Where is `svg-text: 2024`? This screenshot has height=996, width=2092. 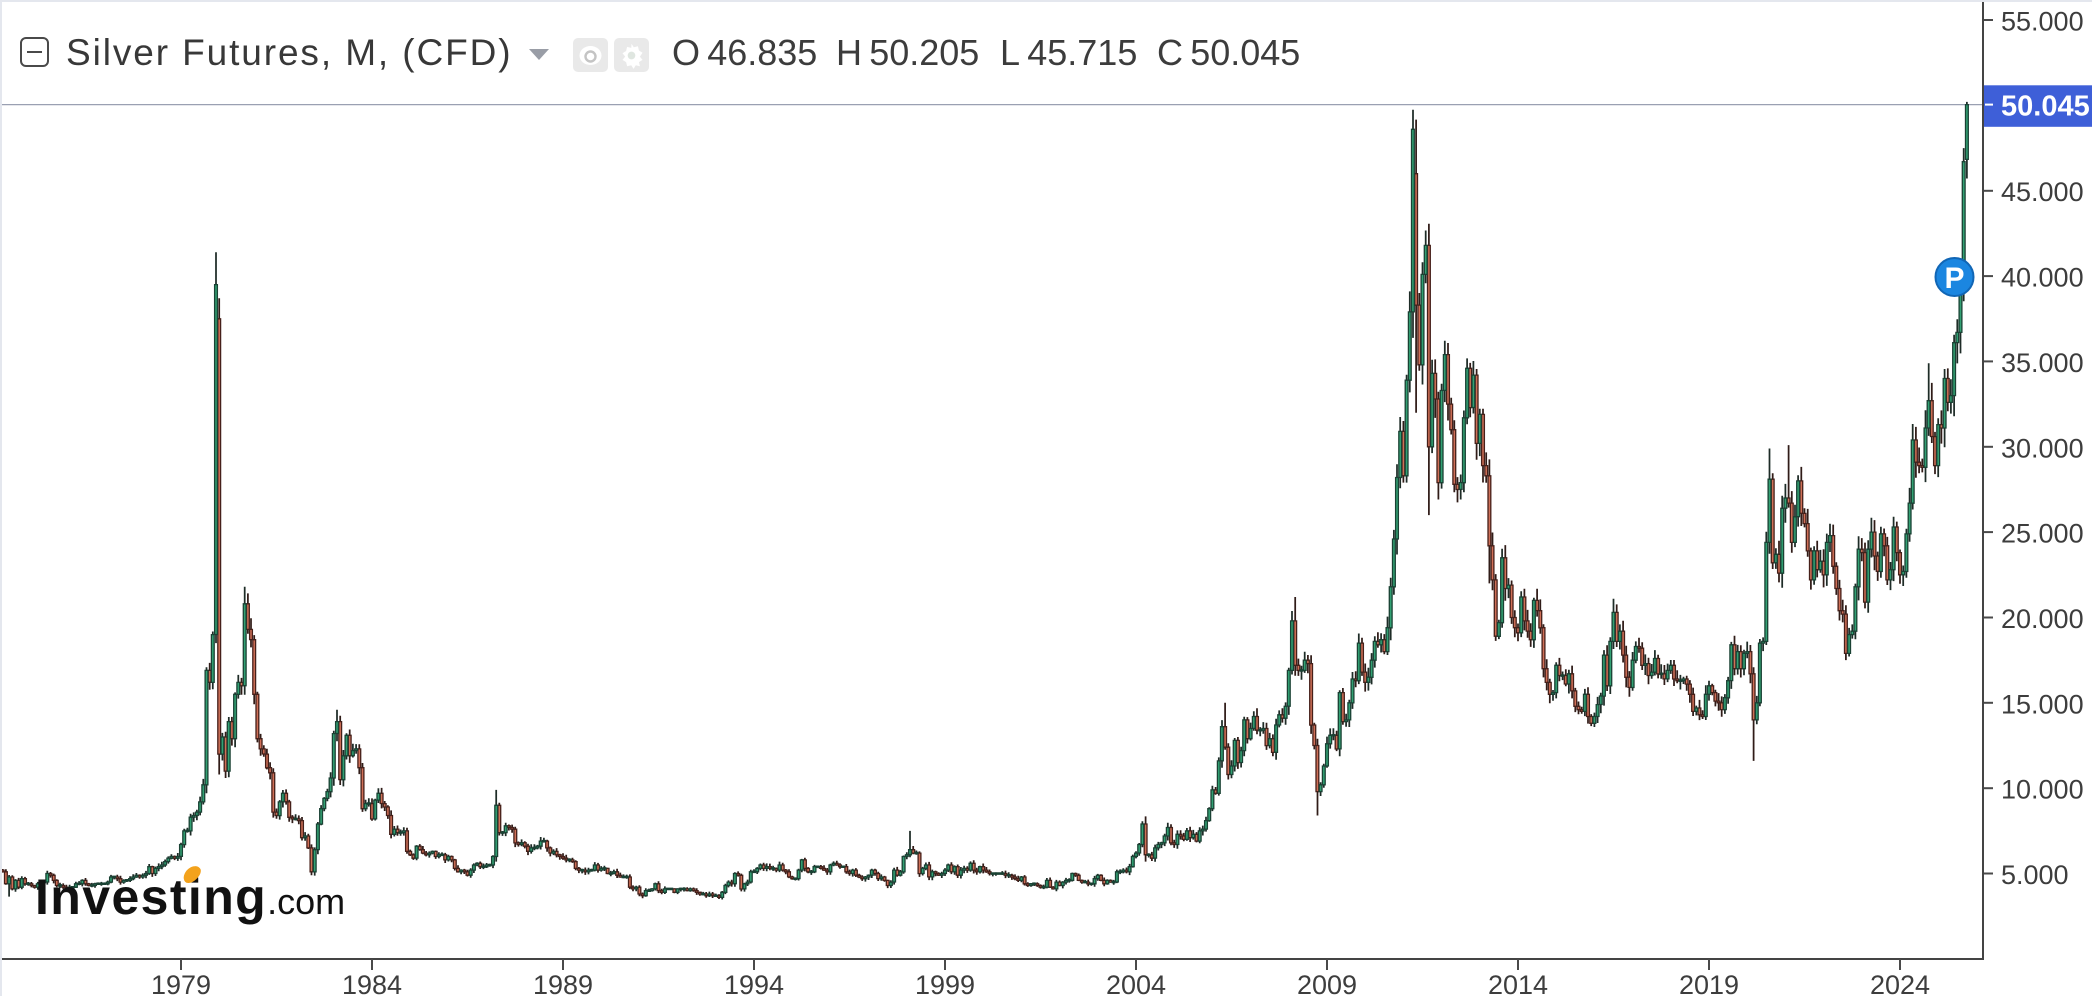 svg-text: 2024 is located at coordinates (1900, 983).